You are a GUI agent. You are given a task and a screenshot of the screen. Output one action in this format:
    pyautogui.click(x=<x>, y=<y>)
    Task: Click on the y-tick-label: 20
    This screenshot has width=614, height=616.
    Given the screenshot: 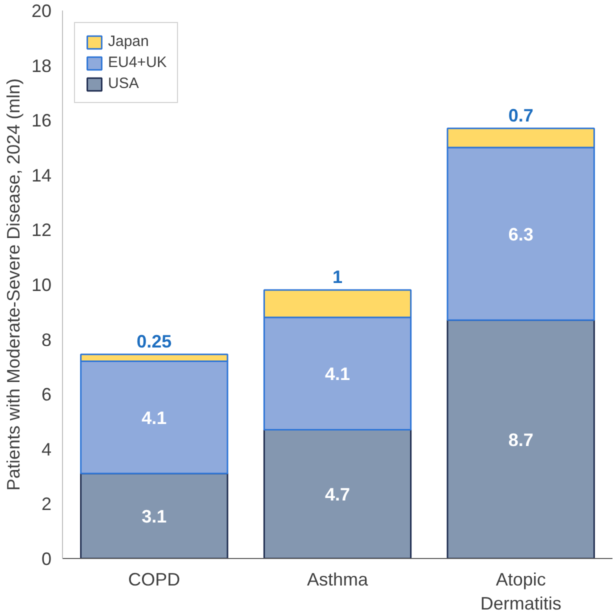 What is the action you would take?
    pyautogui.click(x=41, y=11)
    